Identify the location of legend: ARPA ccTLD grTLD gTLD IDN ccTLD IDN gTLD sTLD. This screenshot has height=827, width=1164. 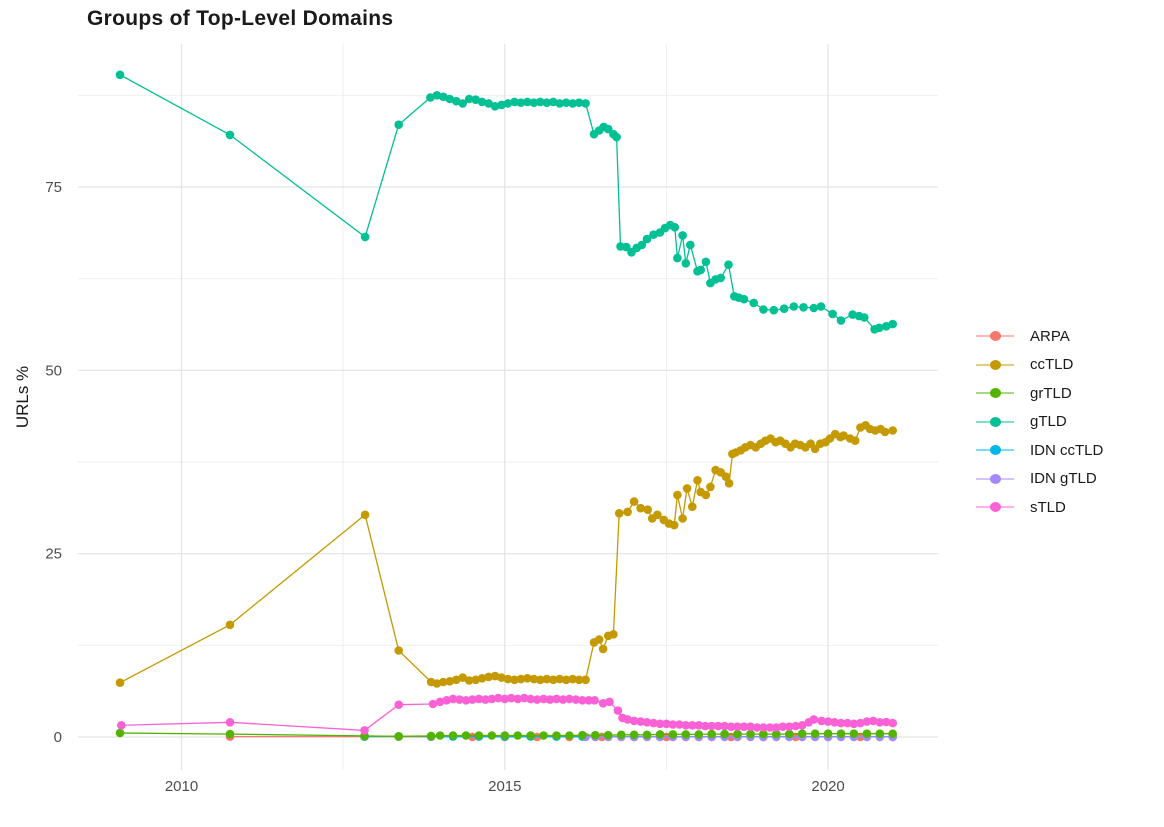
(1039, 422).